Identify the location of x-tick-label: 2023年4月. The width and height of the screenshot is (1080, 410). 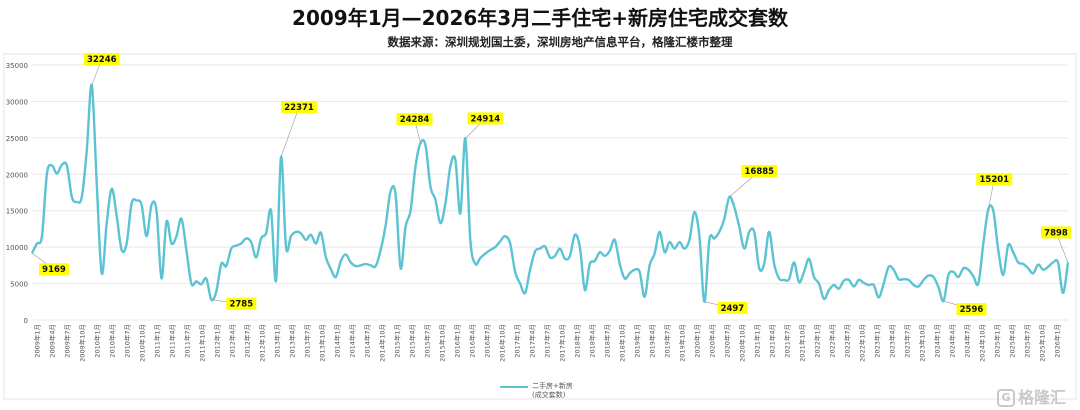
(892, 341).